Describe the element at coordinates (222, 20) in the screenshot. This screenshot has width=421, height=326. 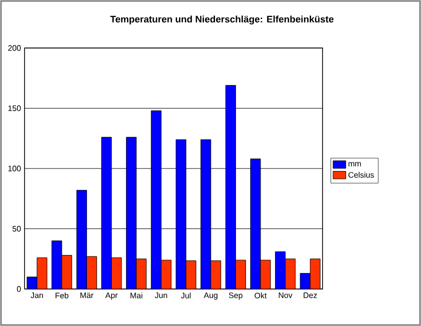
I see `chart-title: Temperaturen und Niederschläge: Elfenbeinküste` at that location.